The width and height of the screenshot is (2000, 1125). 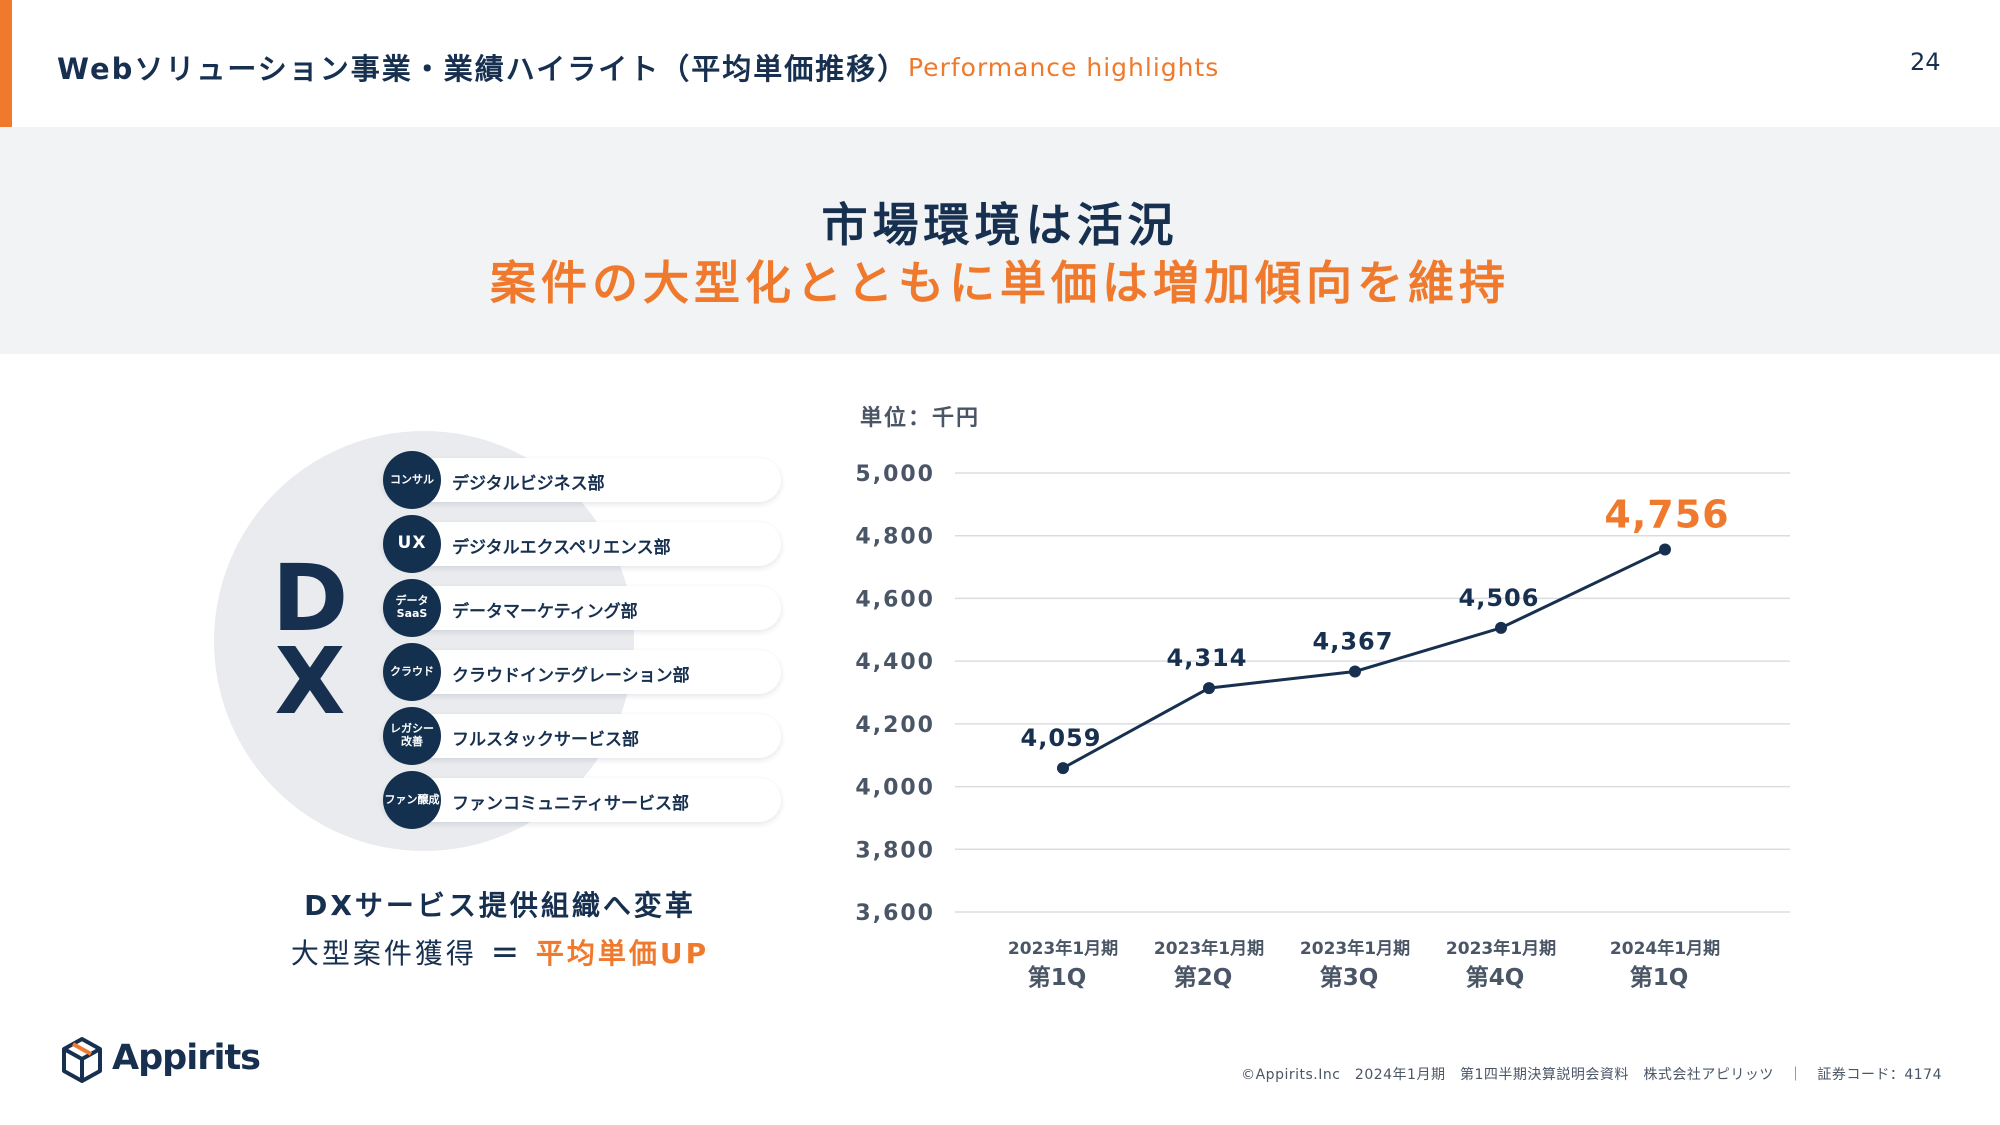 I want to click on x-tick-label-period: 2024年1月期, so click(x=1665, y=948).